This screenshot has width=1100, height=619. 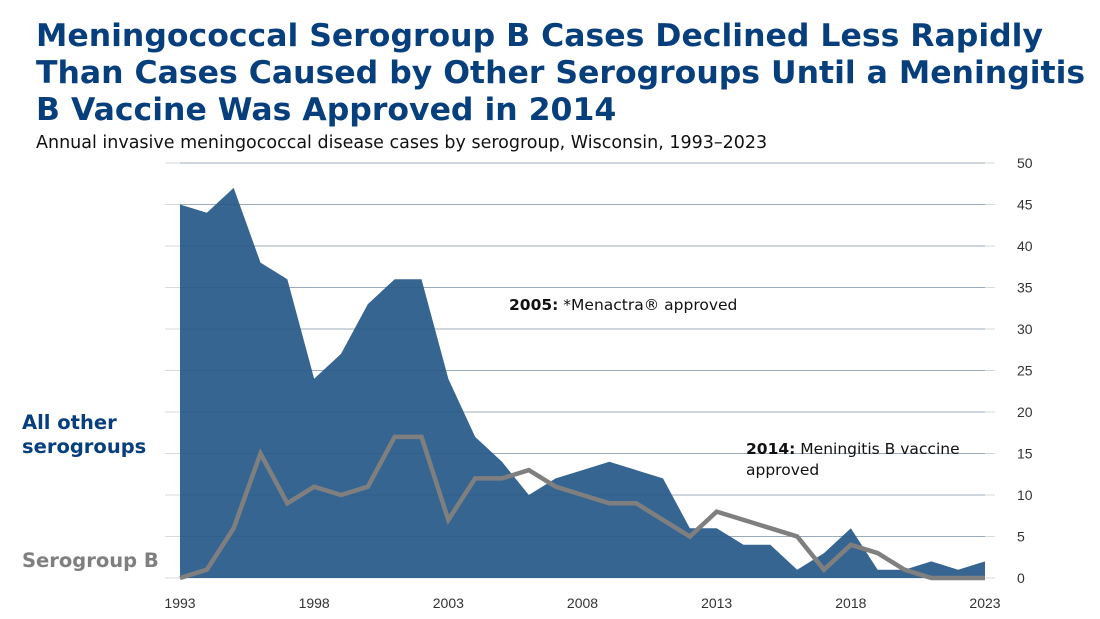 I want to click on y-tick-label: 30, so click(x=1025, y=329).